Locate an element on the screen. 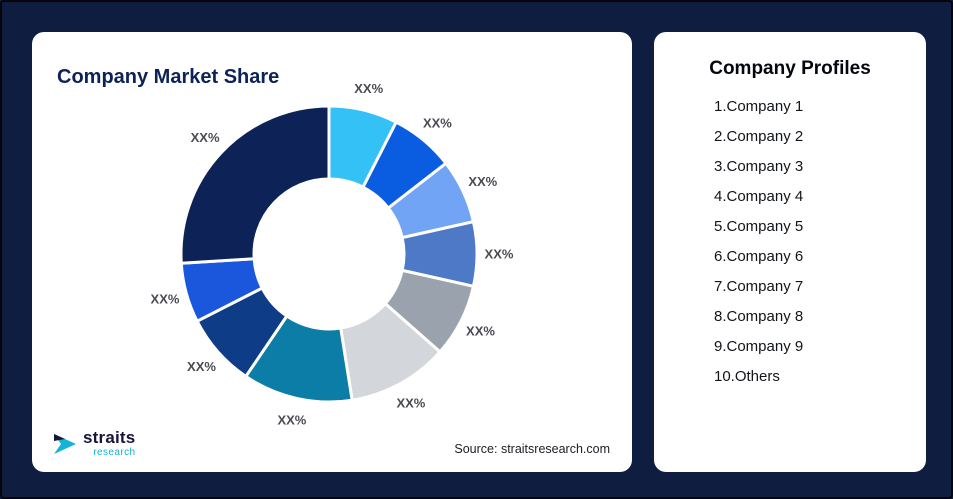  profile-item: 1.Company 1 is located at coordinates (759, 106).